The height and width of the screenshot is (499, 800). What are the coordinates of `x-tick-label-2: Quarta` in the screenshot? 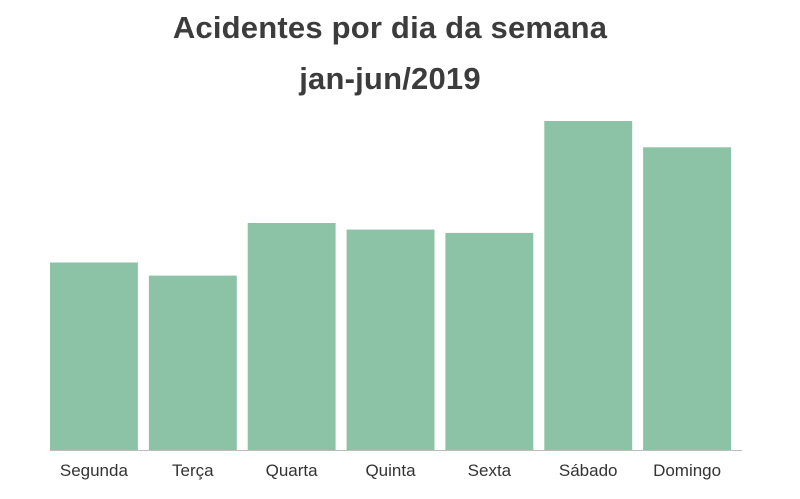 It's located at (292, 470).